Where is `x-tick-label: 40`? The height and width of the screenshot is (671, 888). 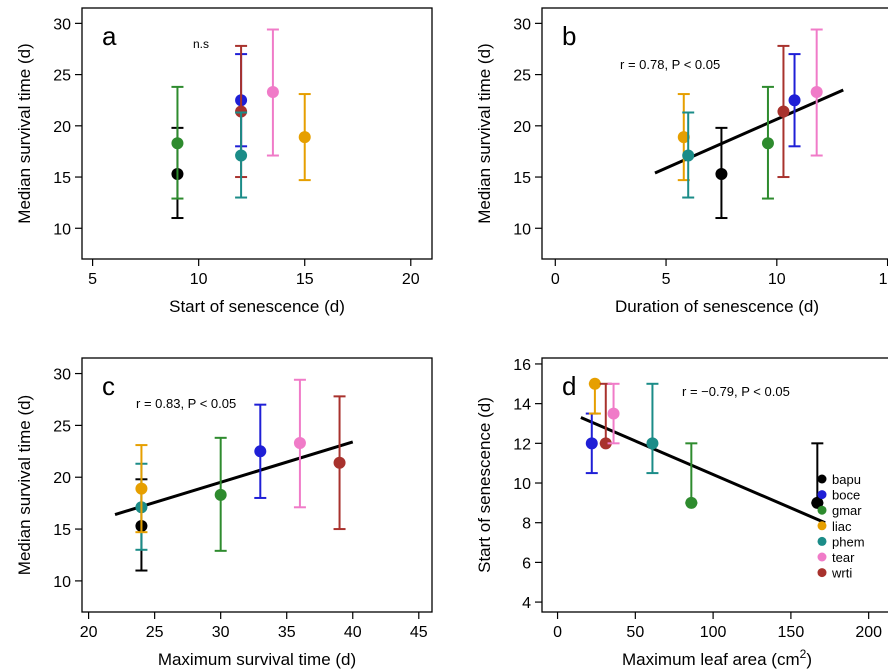
x-tick-label: 40 is located at coordinates (353, 632).